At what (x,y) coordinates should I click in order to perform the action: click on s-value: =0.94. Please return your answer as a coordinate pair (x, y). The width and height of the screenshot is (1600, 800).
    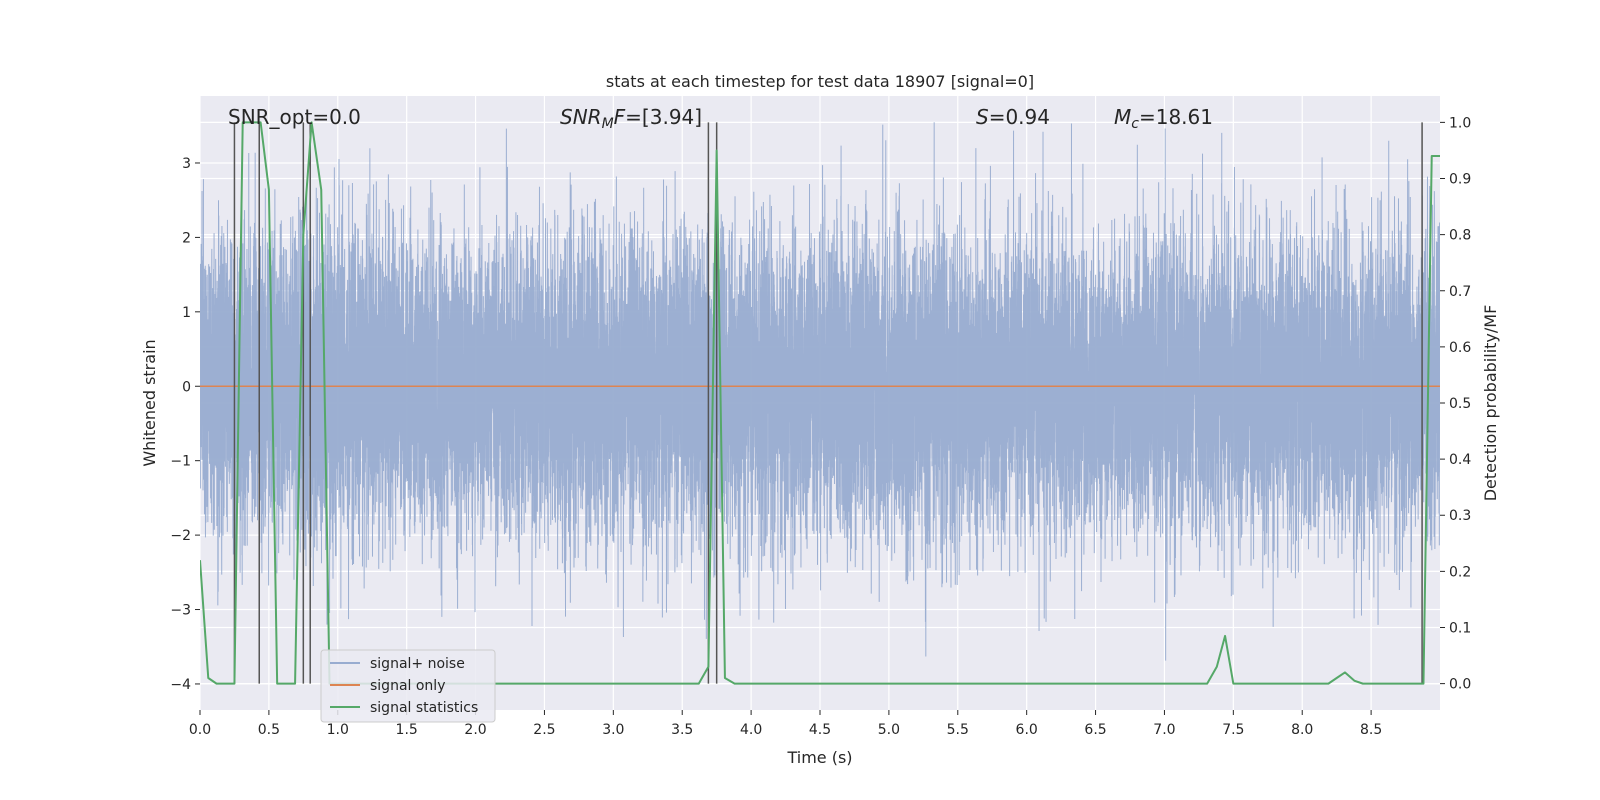
    Looking at the image, I should click on (1019, 117).